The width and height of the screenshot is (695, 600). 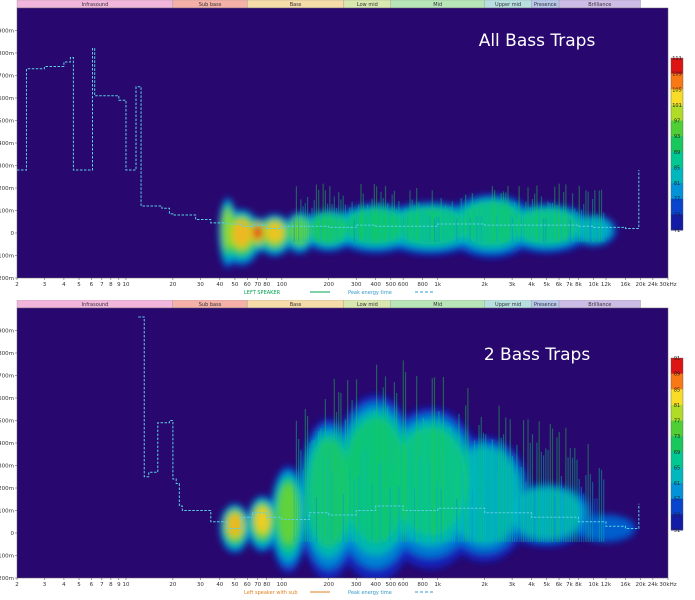 I want to click on color-scale-label: 97, so click(x=677, y=122).